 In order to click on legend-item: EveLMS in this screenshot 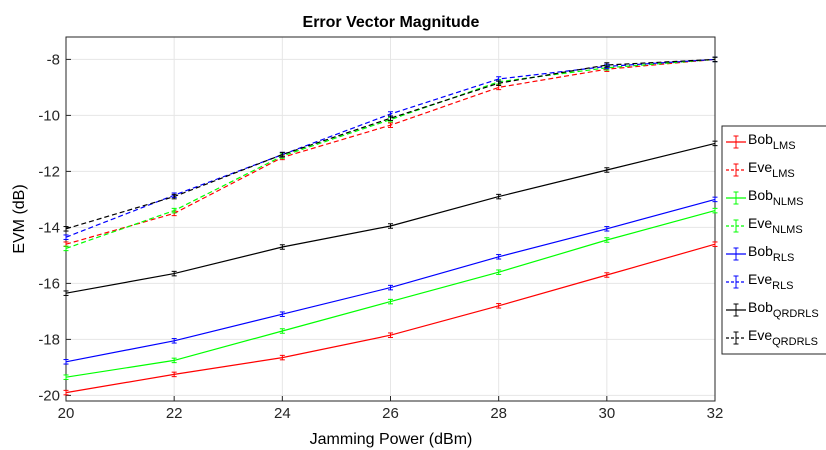, I will do `click(760, 169)`.